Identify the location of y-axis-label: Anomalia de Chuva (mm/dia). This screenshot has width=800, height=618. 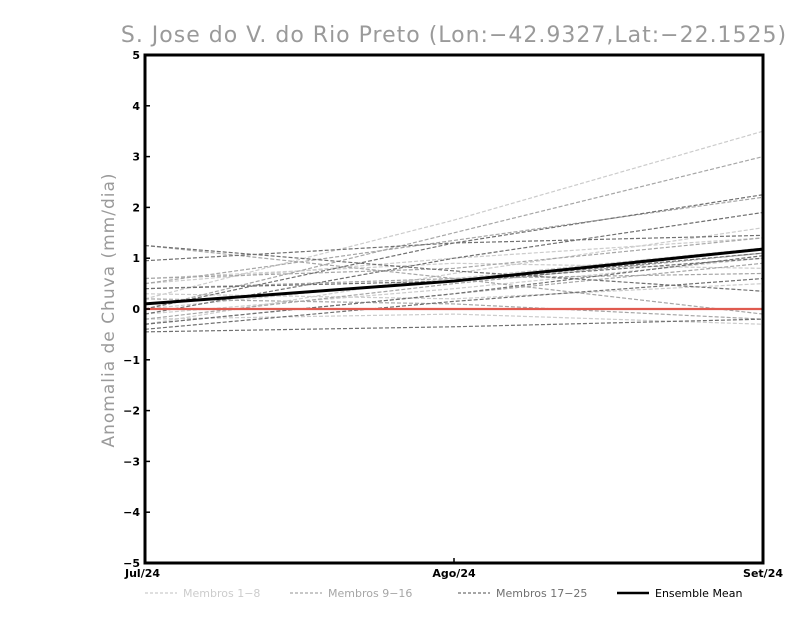
(109, 309).